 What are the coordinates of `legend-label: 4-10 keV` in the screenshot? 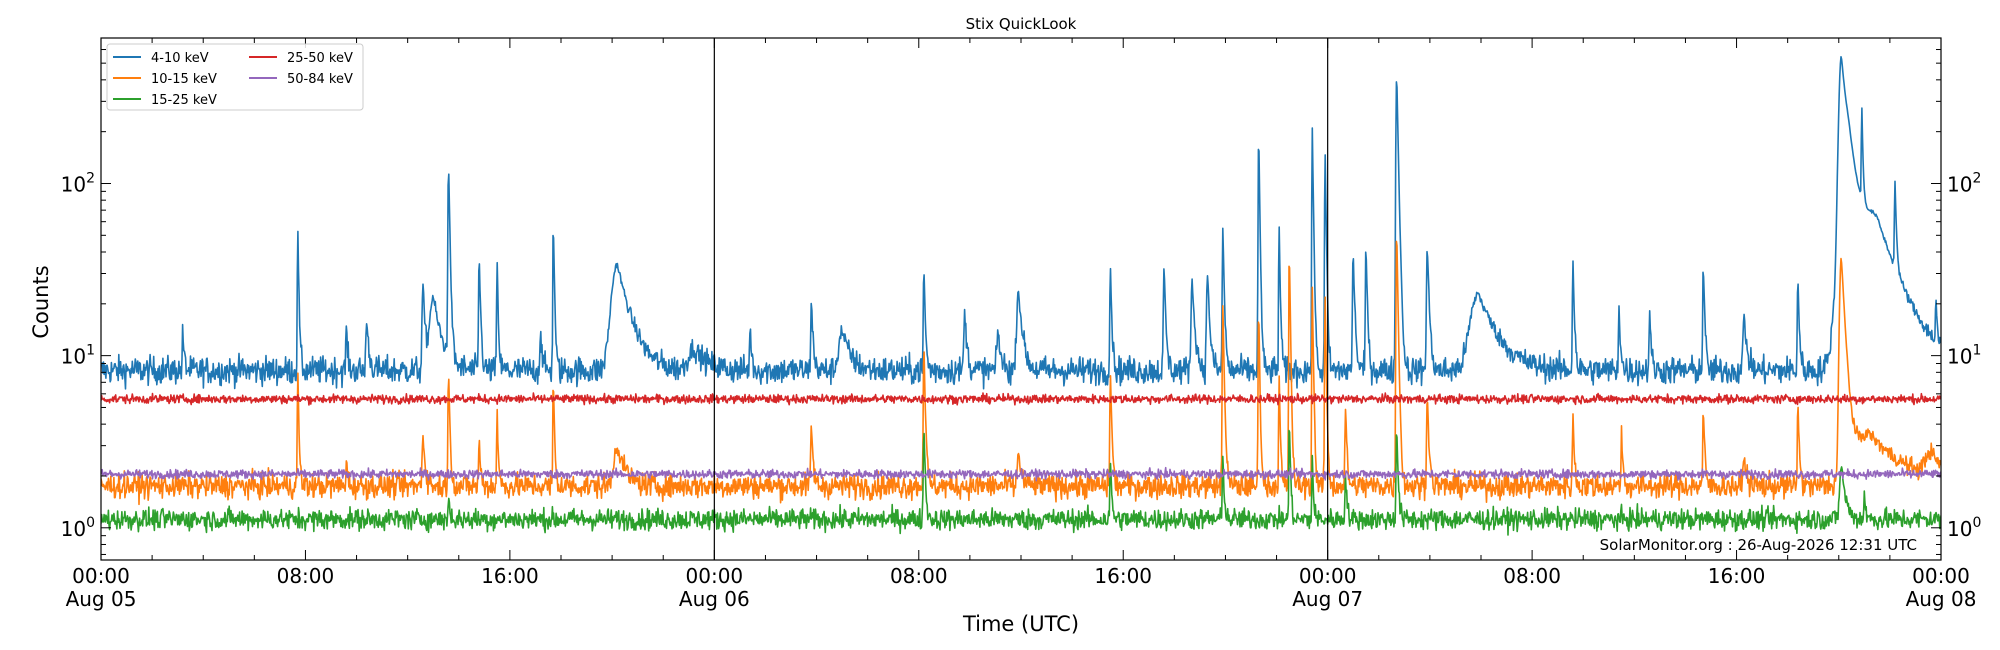 It's located at (180, 58).